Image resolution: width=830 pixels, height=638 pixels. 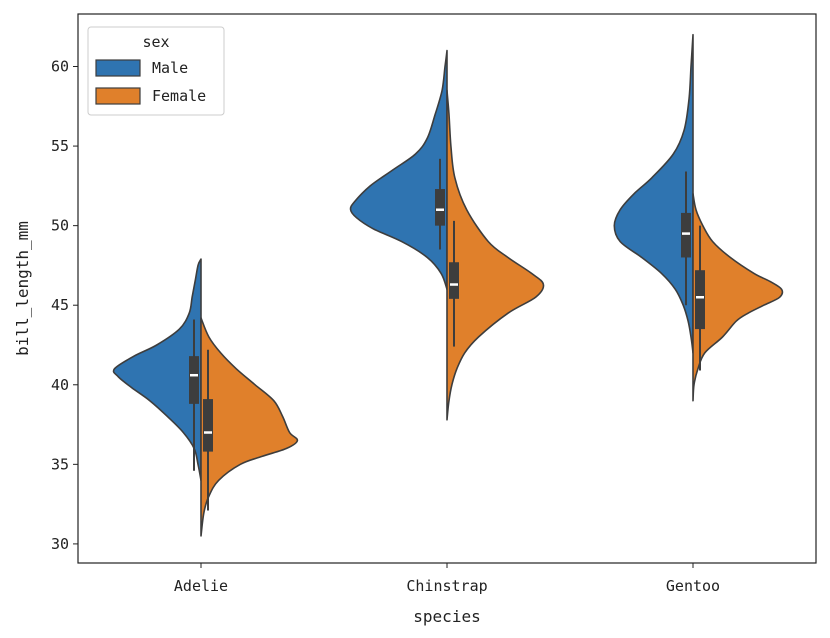 What do you see at coordinates (194, 380) in the screenshot?
I see `iqr-box-adelie-male` at bounding box center [194, 380].